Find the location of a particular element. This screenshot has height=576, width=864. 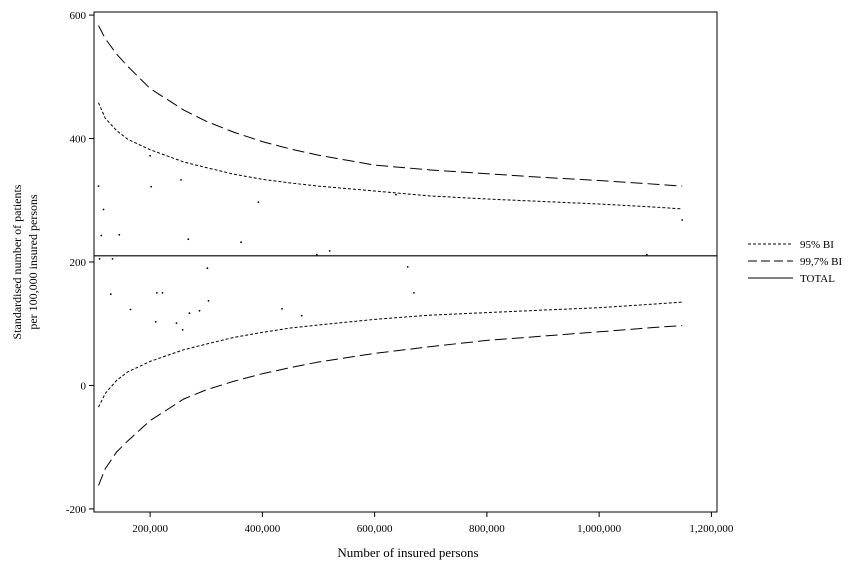

y-tick-label: 600 is located at coordinates (78, 16).